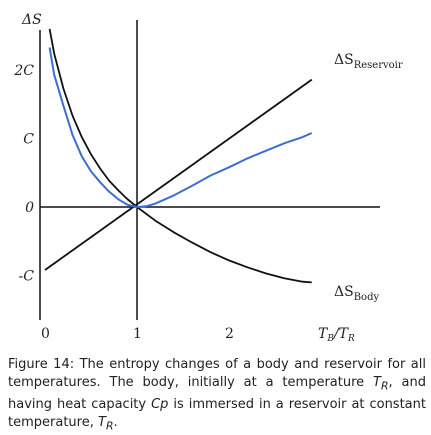  What do you see at coordinates (23, 71) in the screenshot?
I see `y-tick-label: 2C` at bounding box center [23, 71].